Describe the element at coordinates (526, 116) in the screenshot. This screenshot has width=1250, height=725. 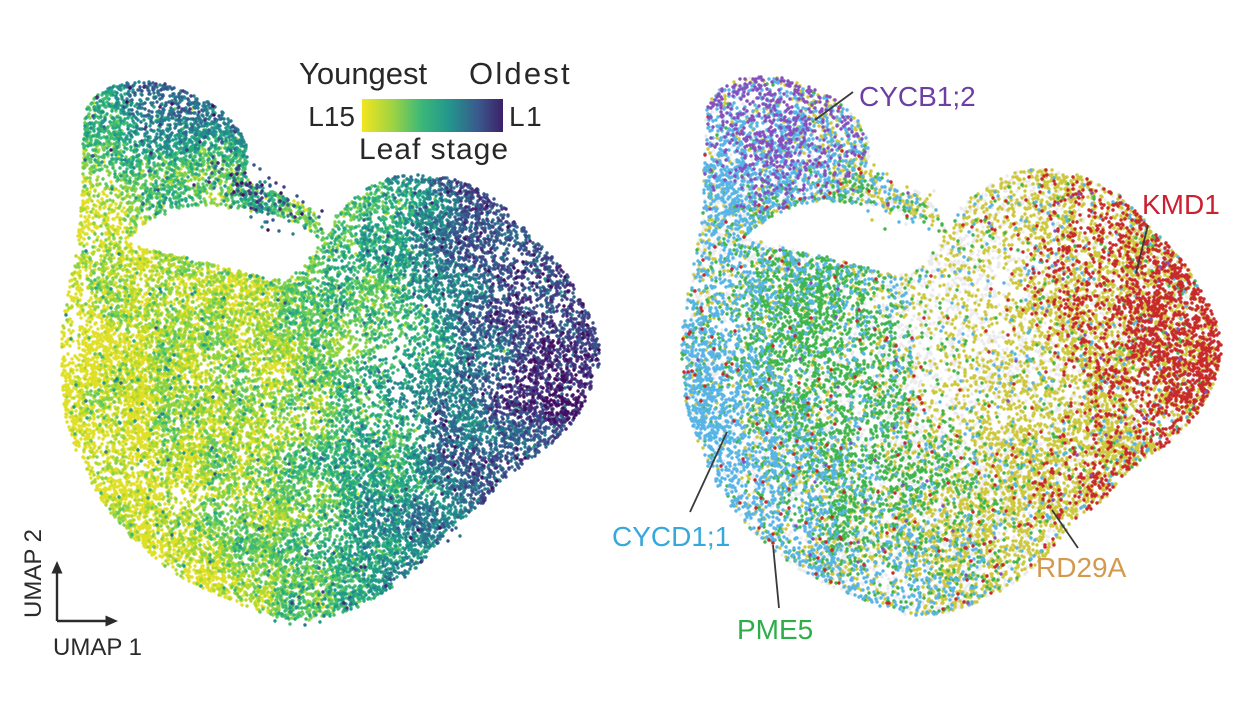
I see `svg-text: L1` at that location.